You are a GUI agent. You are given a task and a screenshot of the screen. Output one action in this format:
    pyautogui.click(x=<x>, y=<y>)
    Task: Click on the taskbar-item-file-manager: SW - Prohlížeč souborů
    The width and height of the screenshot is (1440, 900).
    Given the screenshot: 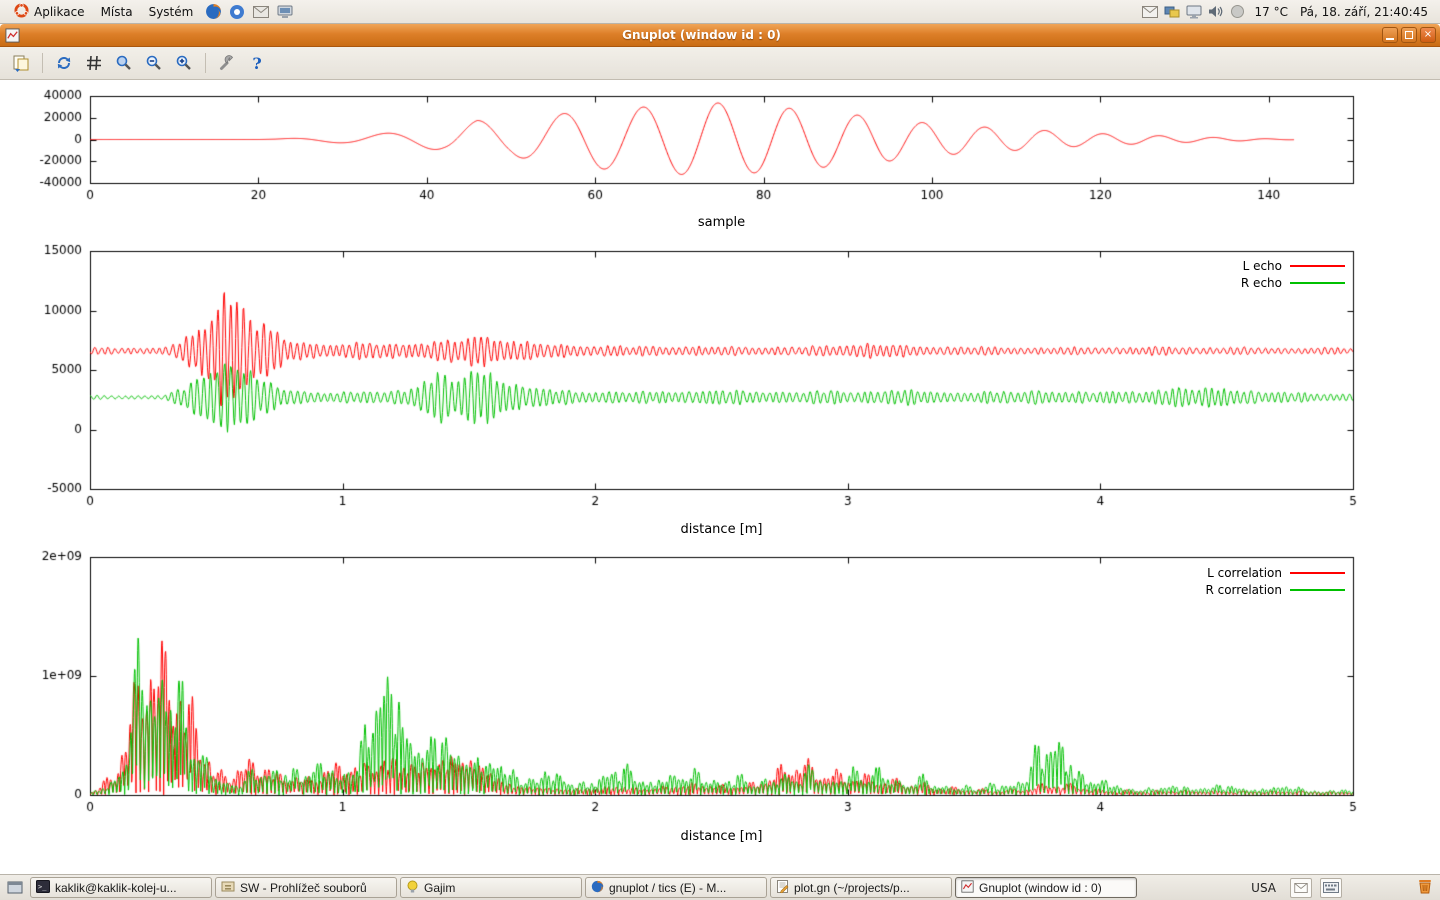 What is the action you would take?
    pyautogui.click(x=306, y=887)
    